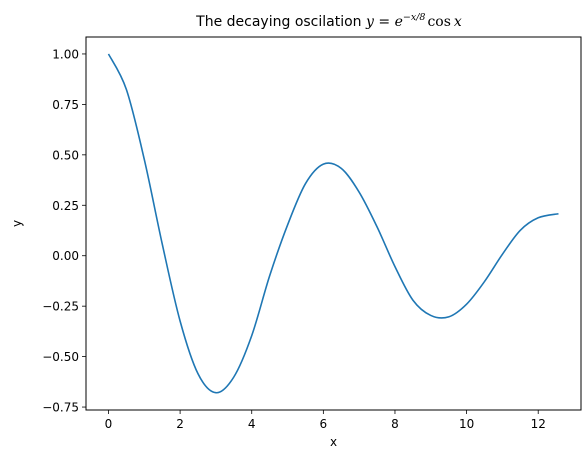 The height and width of the screenshot is (458, 587). I want to click on x-tick-label: 10, so click(466, 424).